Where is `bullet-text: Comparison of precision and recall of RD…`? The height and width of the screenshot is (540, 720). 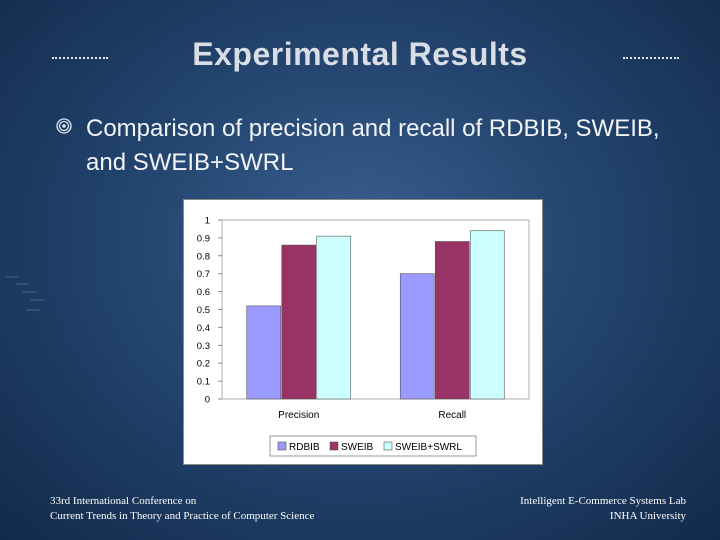
bullet-text: Comparison of precision and recall of RD… is located at coordinates (373, 145).